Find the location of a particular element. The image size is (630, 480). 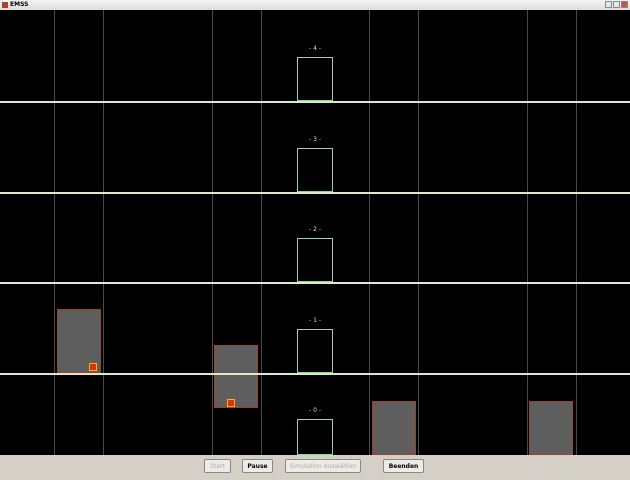

floor-label: - 0 - is located at coordinates (315, 410).